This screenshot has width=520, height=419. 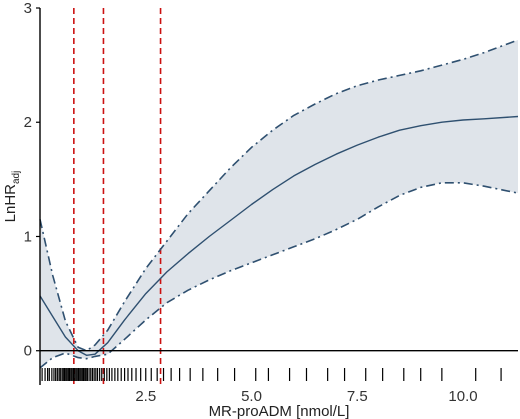 I want to click on x-tick-label: 7.5, so click(x=357, y=396).